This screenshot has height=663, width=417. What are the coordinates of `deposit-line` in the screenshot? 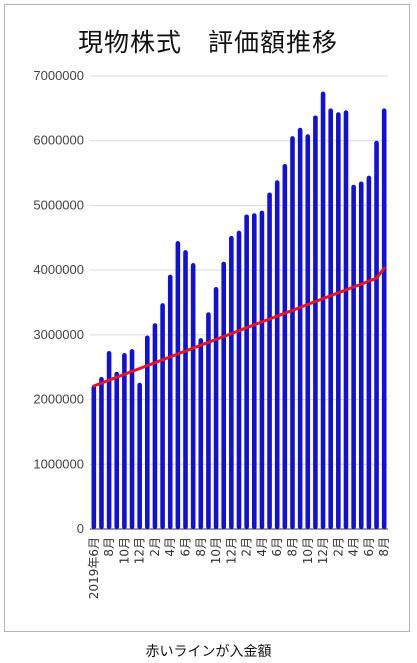 It's located at (239, 327).